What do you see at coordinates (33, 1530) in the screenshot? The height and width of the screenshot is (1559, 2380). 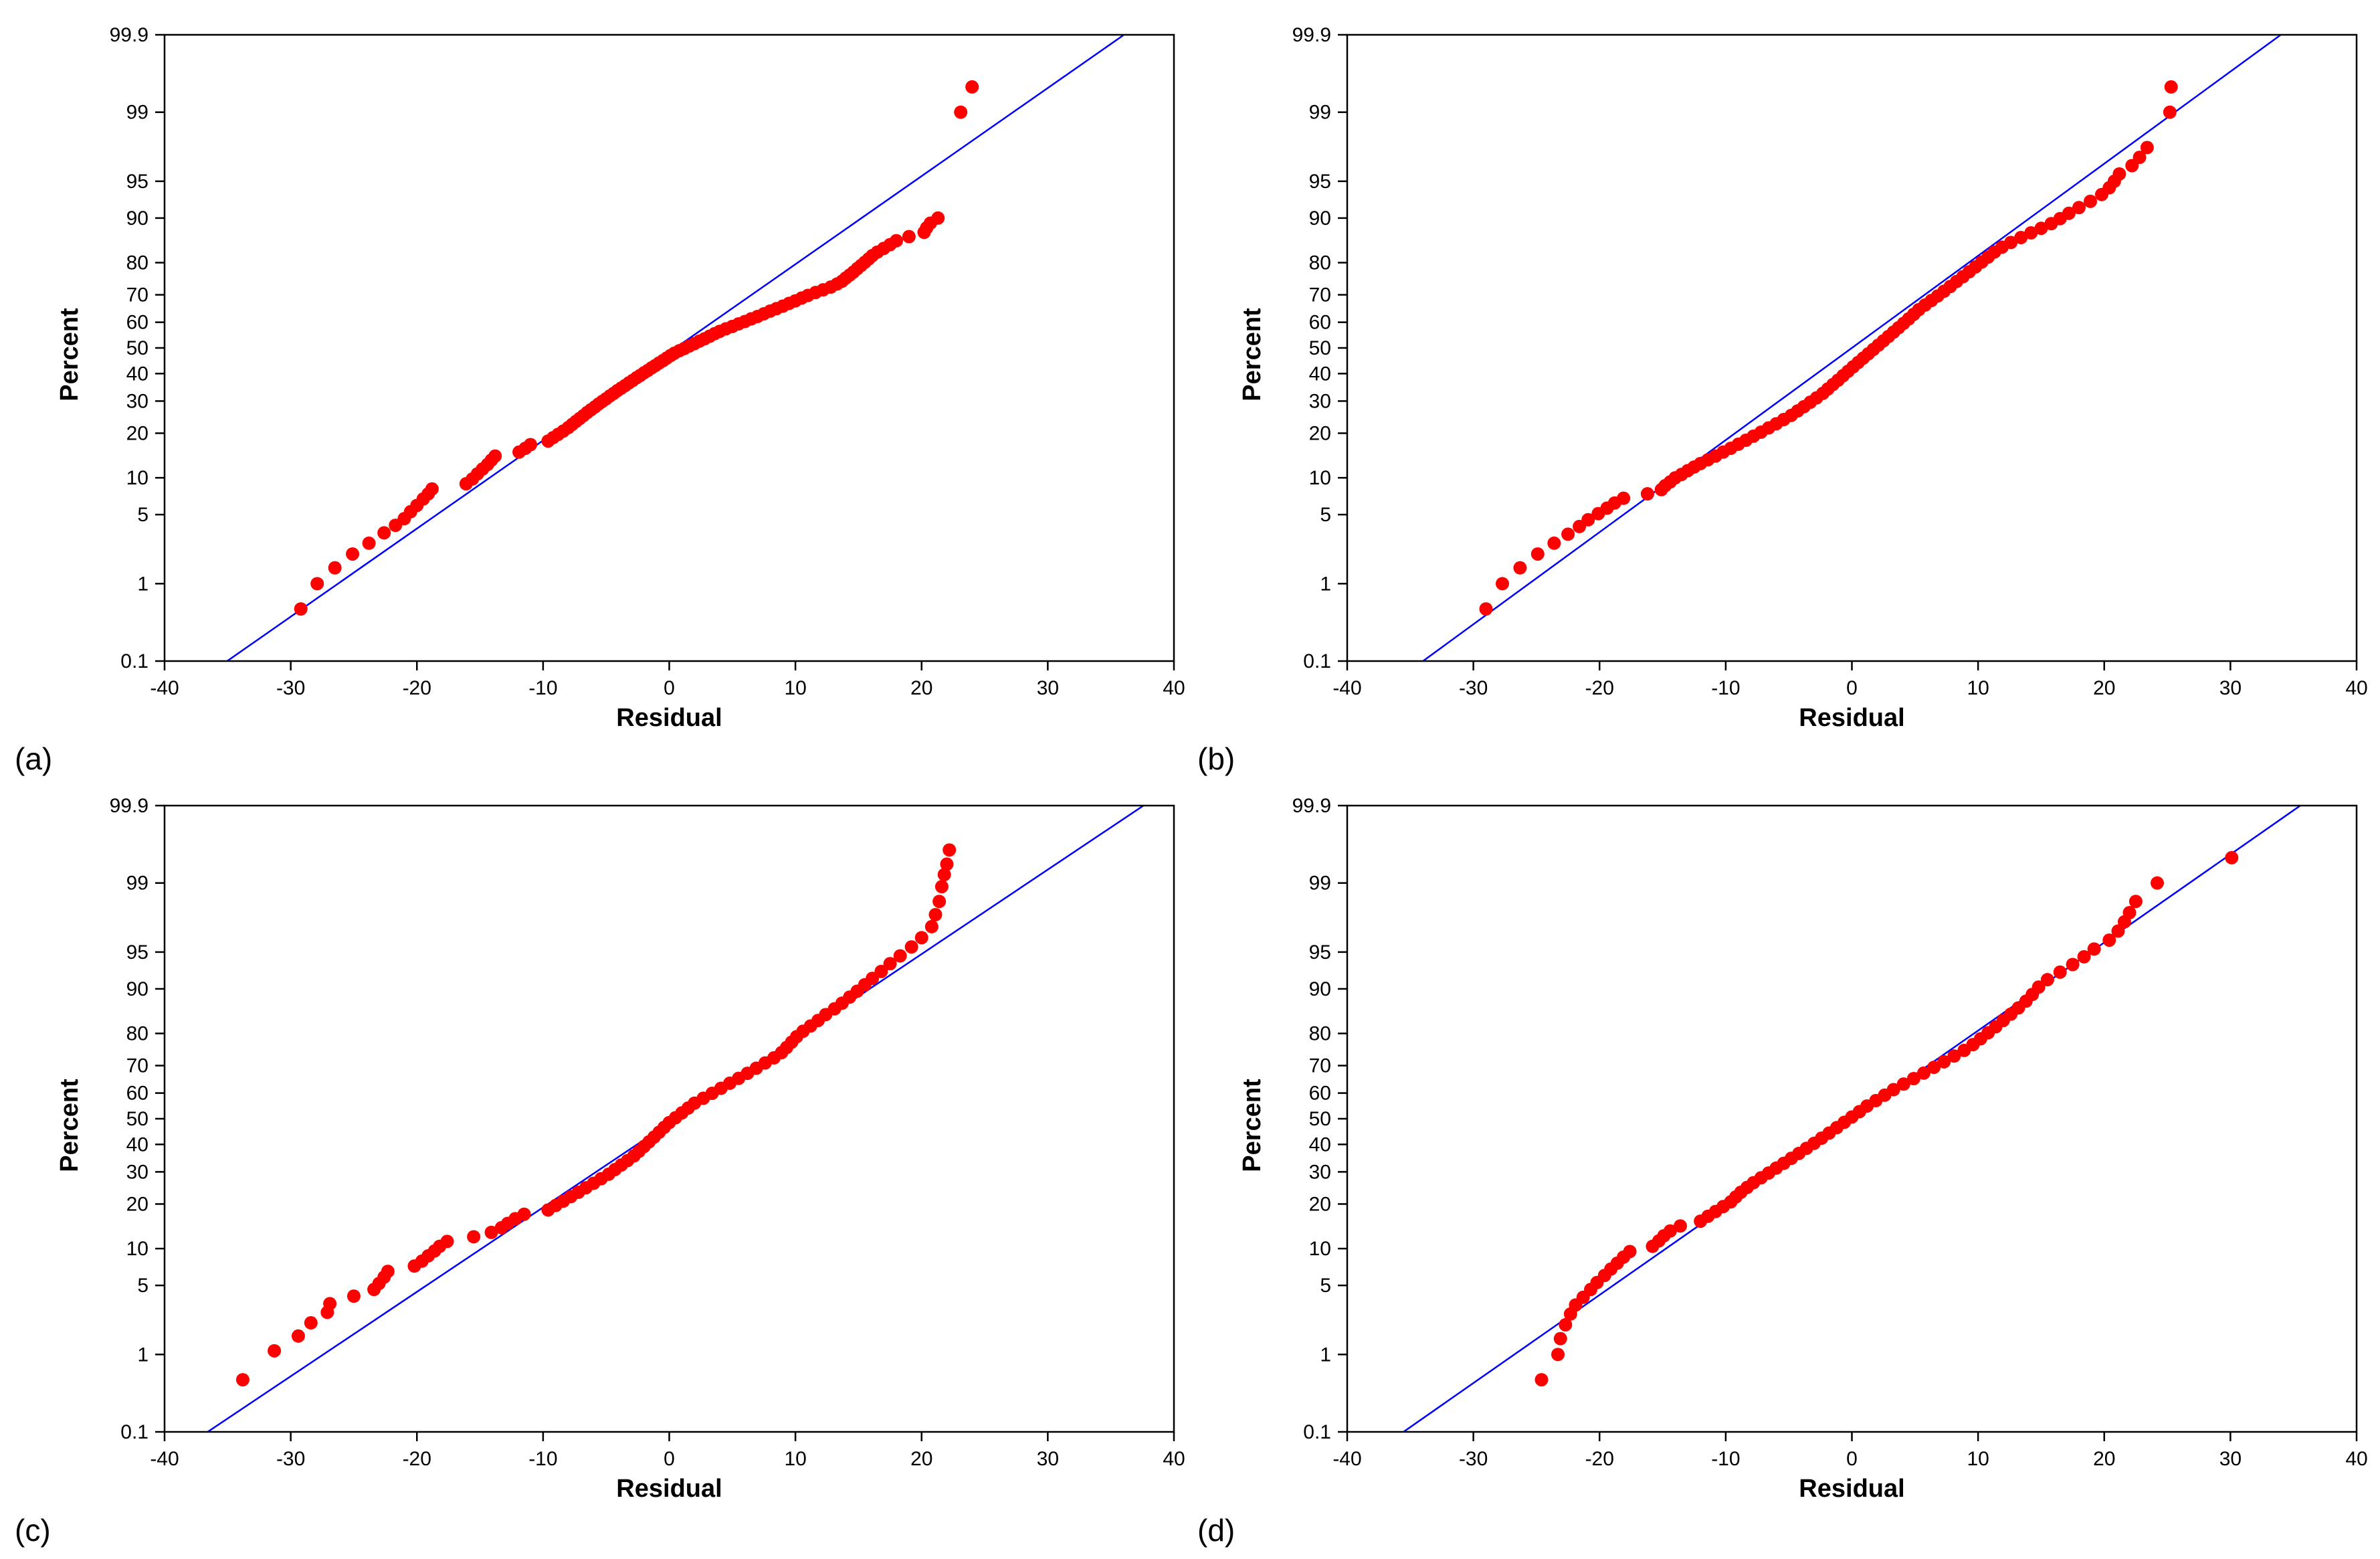 I see `panel-label: (c)` at bounding box center [33, 1530].